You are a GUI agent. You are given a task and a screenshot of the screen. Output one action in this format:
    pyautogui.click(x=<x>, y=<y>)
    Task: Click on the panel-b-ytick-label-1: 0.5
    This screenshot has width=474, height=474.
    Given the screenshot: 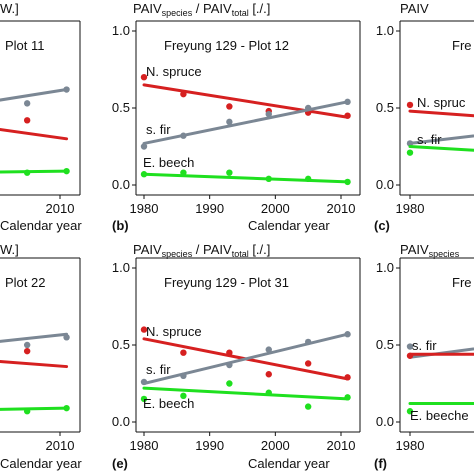 What is the action you would take?
    pyautogui.click(x=121, y=107)
    